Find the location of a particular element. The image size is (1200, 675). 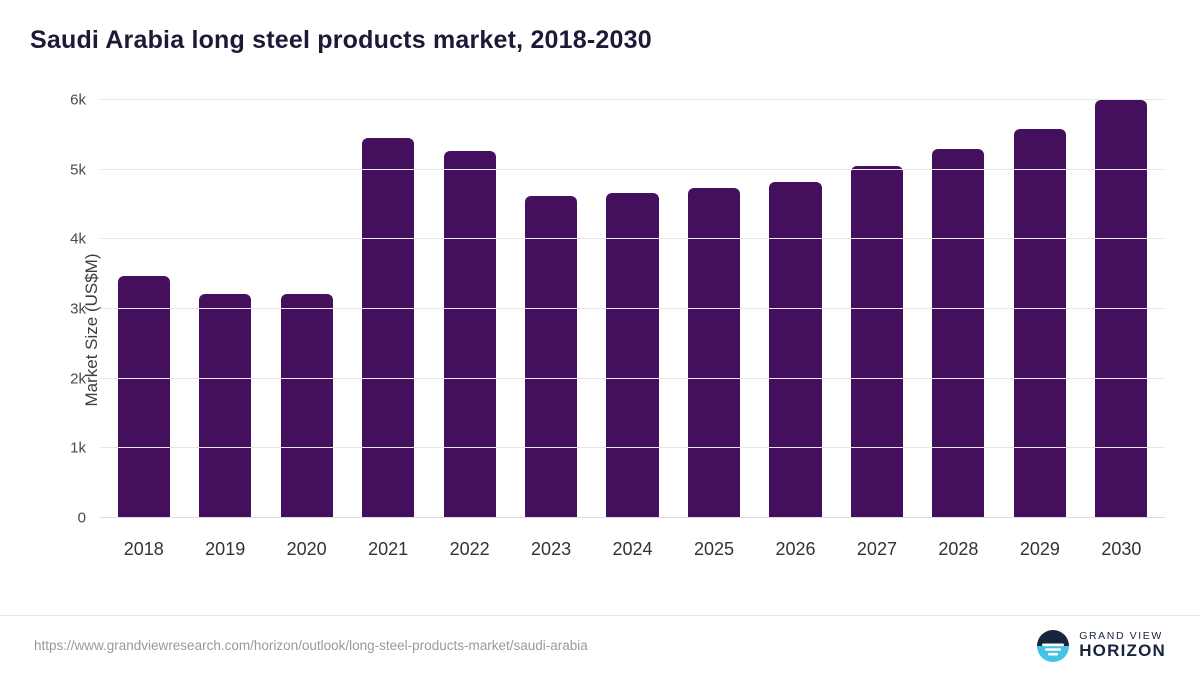

bar-slot-2028 is located at coordinates (958, 309).